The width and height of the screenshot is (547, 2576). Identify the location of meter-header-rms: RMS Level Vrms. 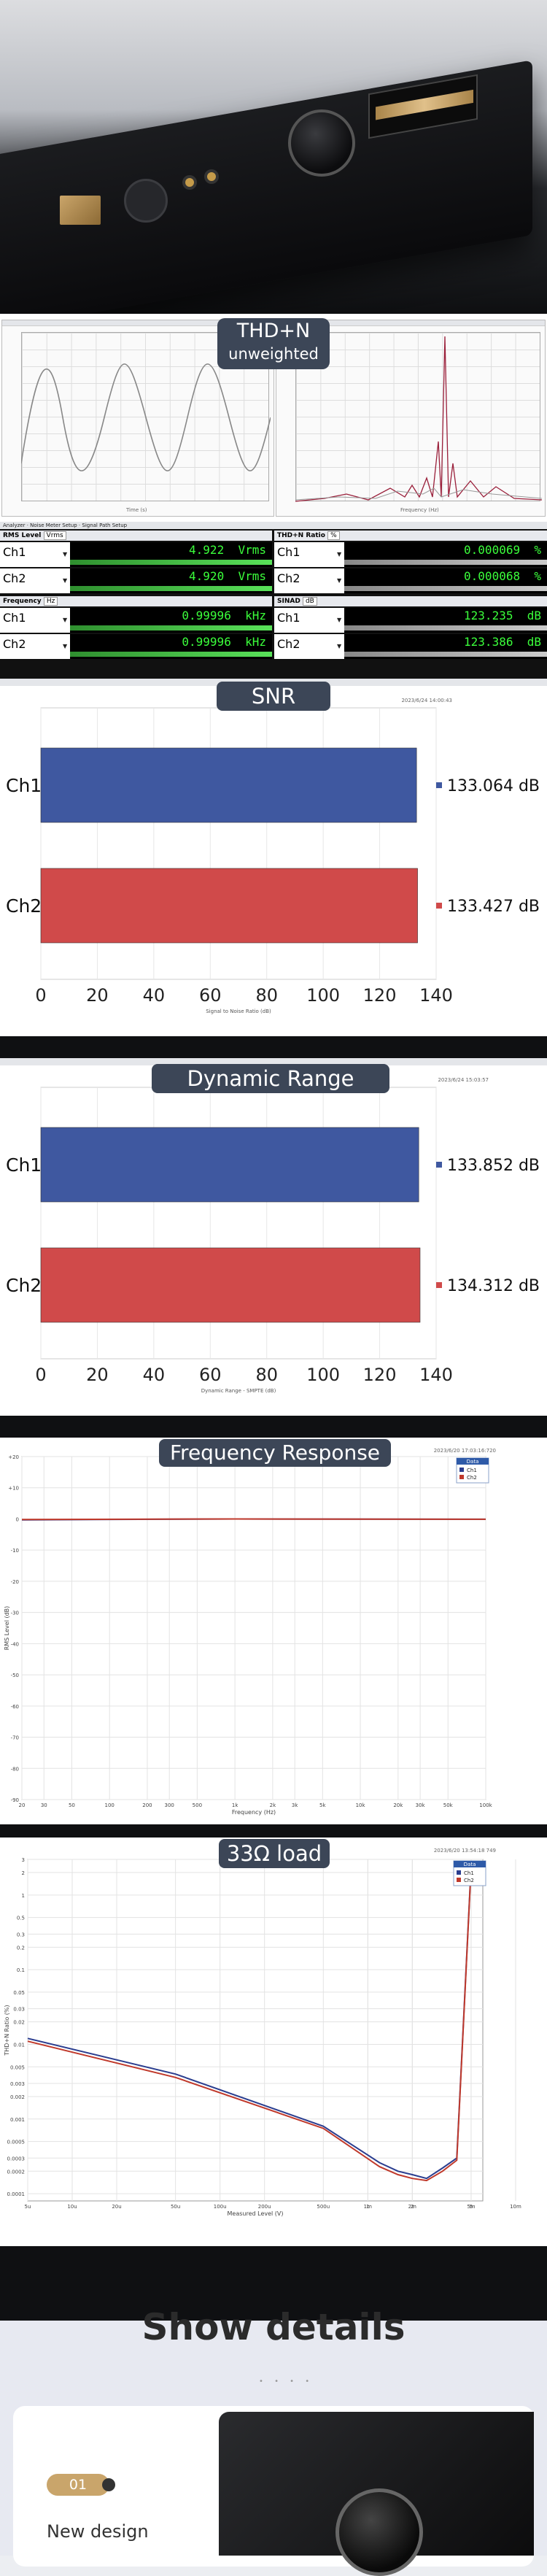
(136, 536).